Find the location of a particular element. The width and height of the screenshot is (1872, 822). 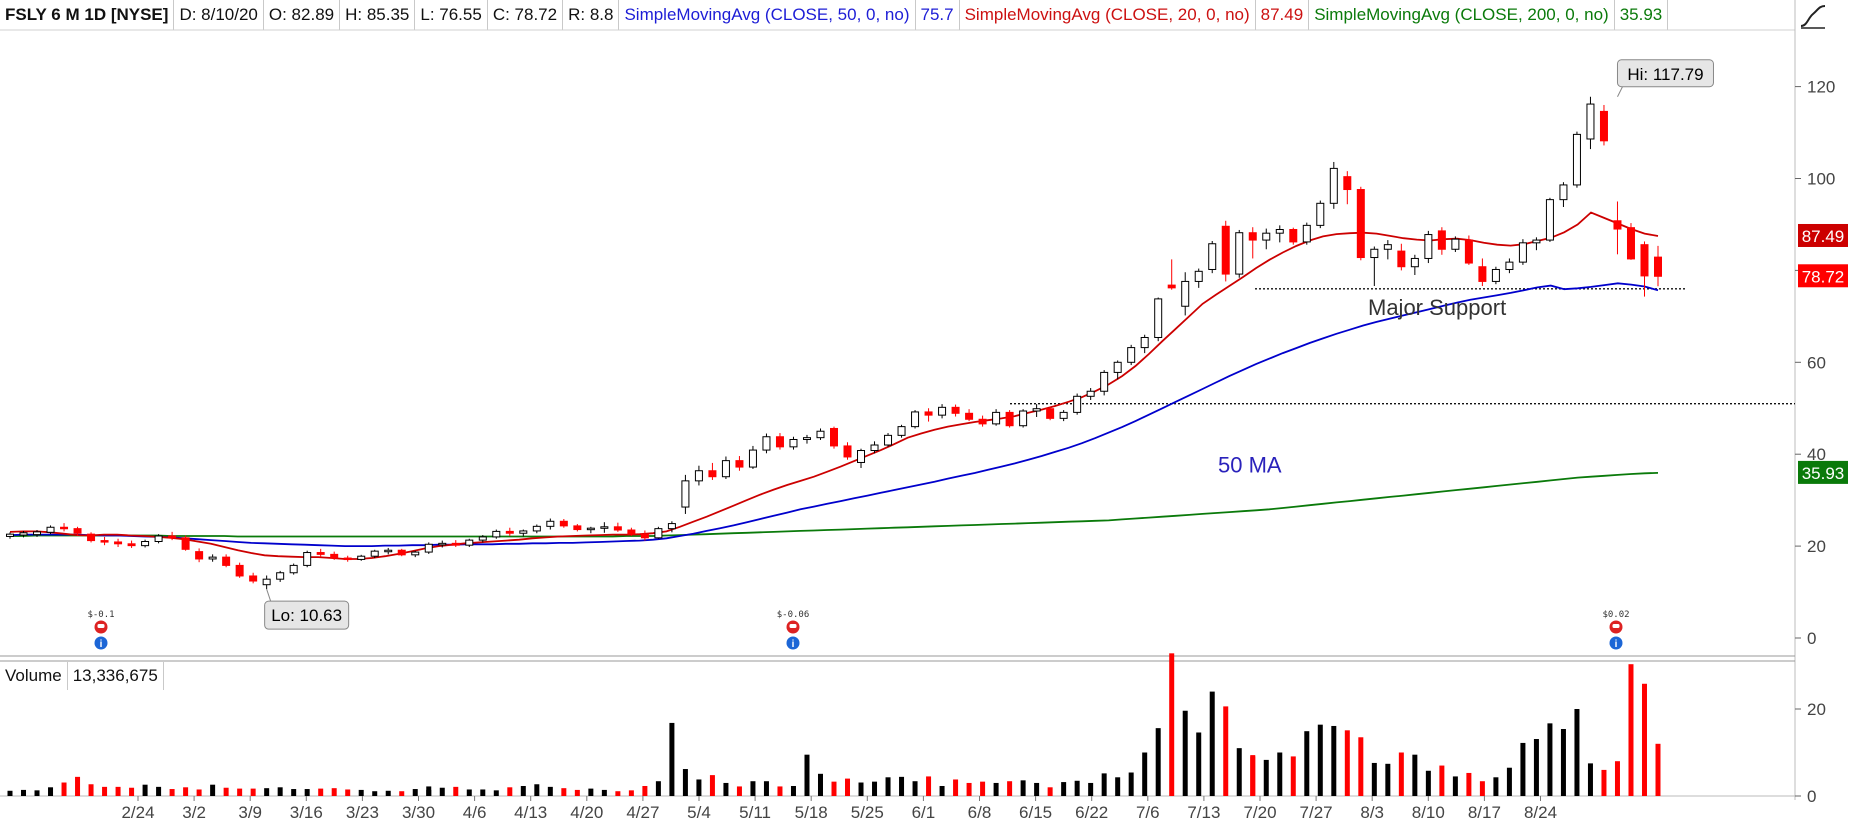

price-tick-label: 0 is located at coordinates (1811, 638).